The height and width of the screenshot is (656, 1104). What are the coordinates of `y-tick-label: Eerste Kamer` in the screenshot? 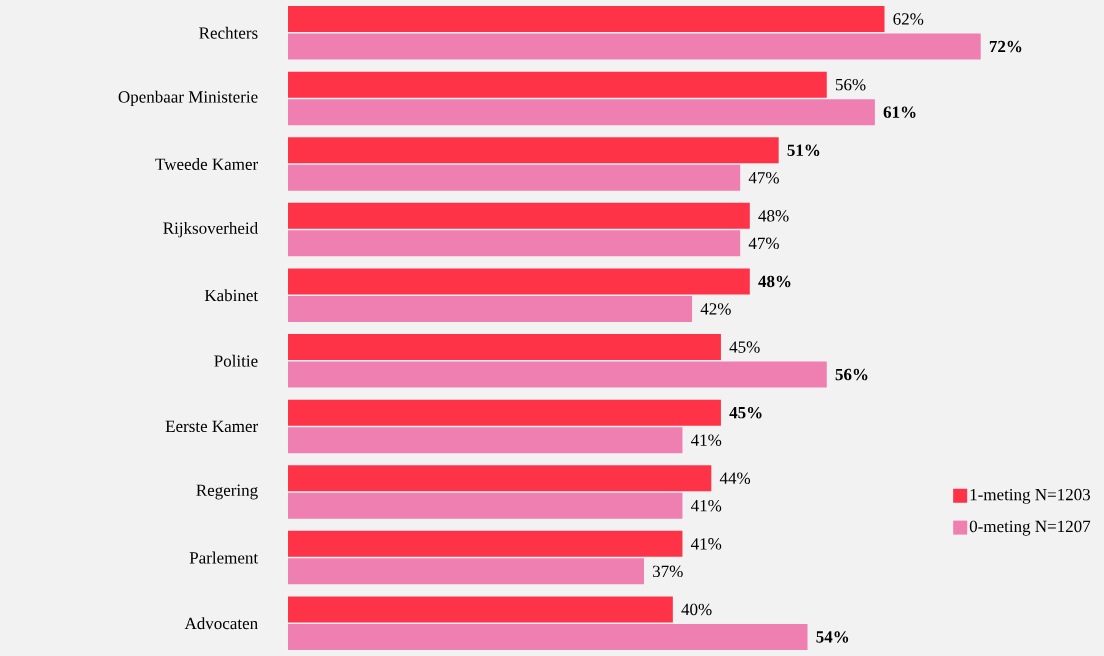 It's located at (211, 426).